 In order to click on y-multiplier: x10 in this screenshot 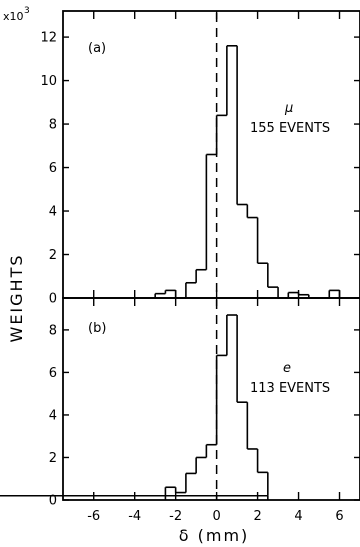, I will do `click(13, 16)`.